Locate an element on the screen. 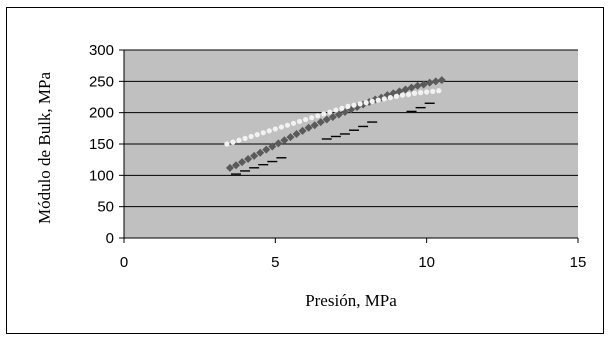 The image size is (613, 343). y-tick-label: 300 is located at coordinates (101, 50).